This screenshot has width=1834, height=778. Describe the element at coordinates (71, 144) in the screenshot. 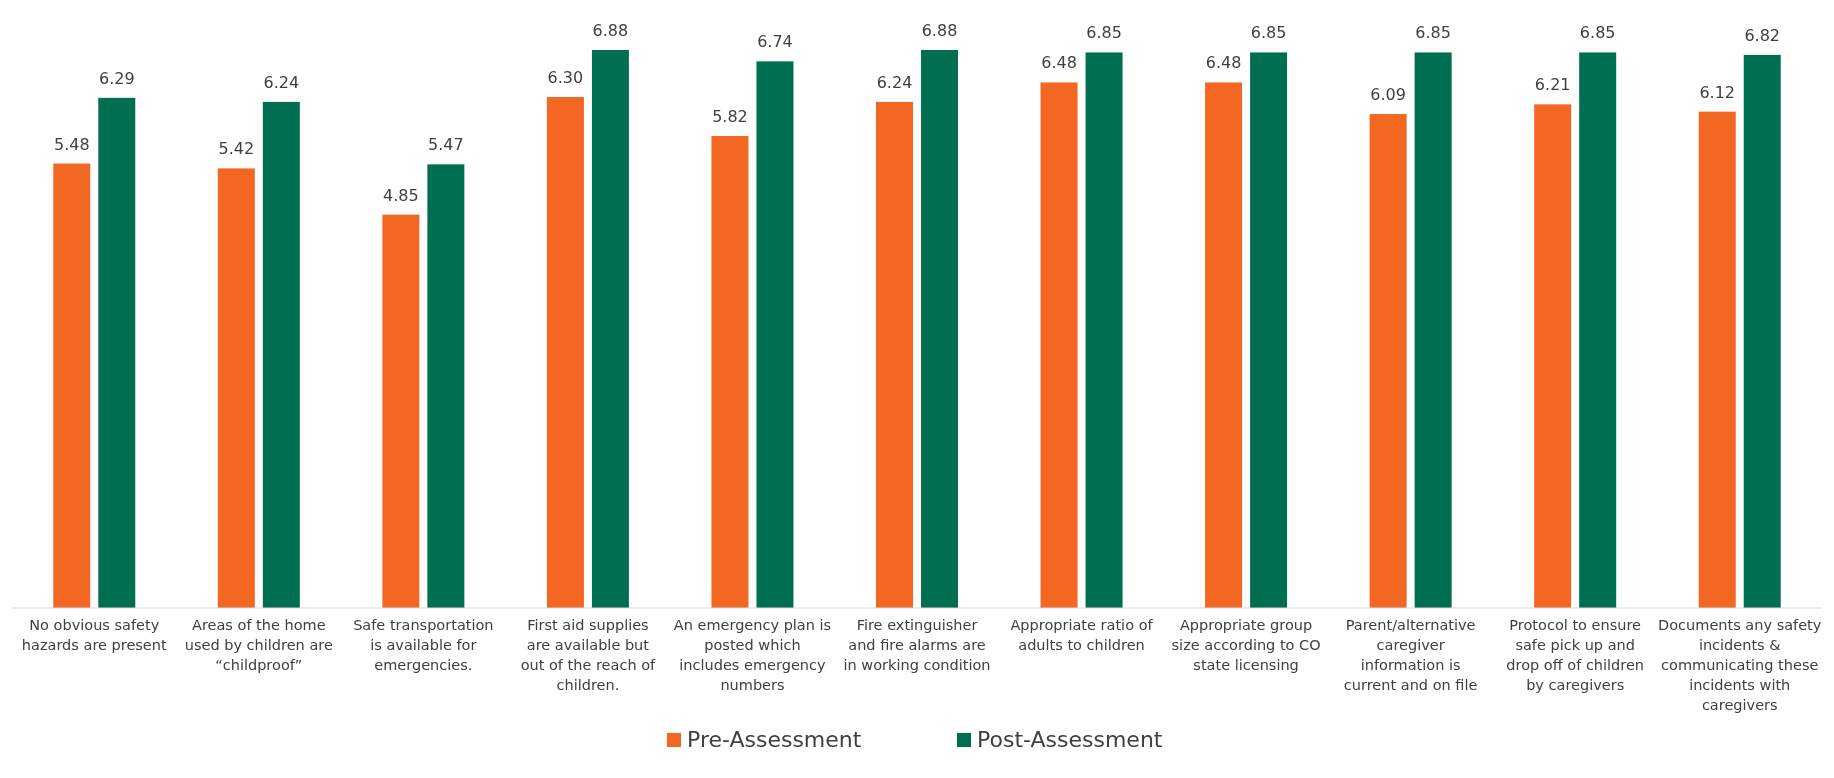

I see `data-label: 5.48` at that location.